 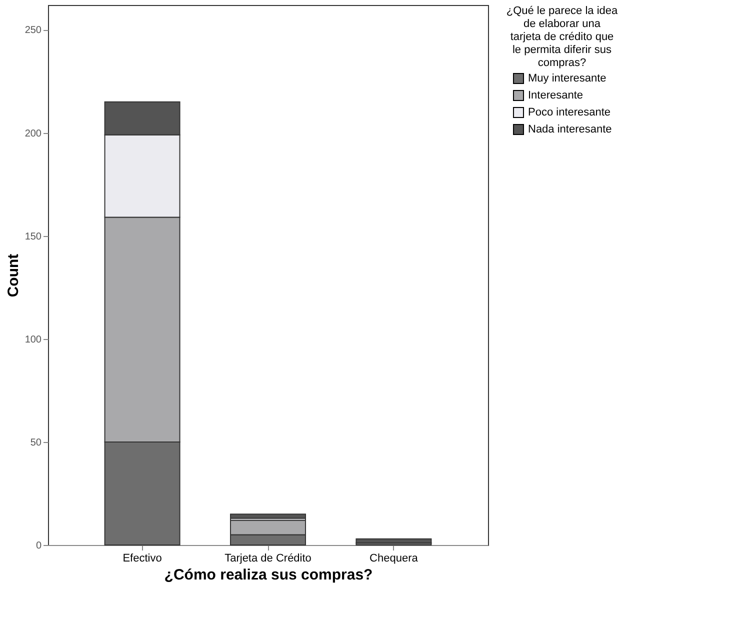 I want to click on y-tick-label: 50, so click(x=36, y=442).